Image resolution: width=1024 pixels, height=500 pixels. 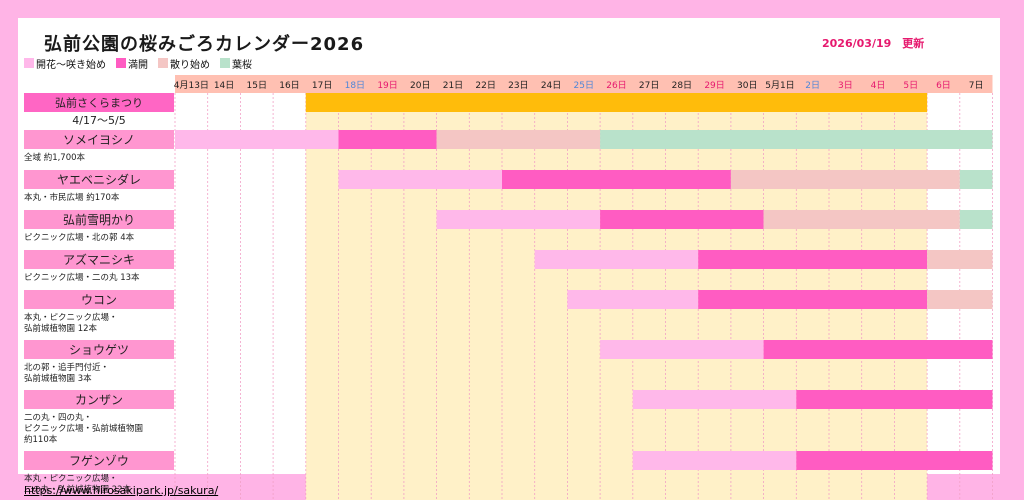 I want to click on date-header-label: 4月13日, so click(x=191, y=85).